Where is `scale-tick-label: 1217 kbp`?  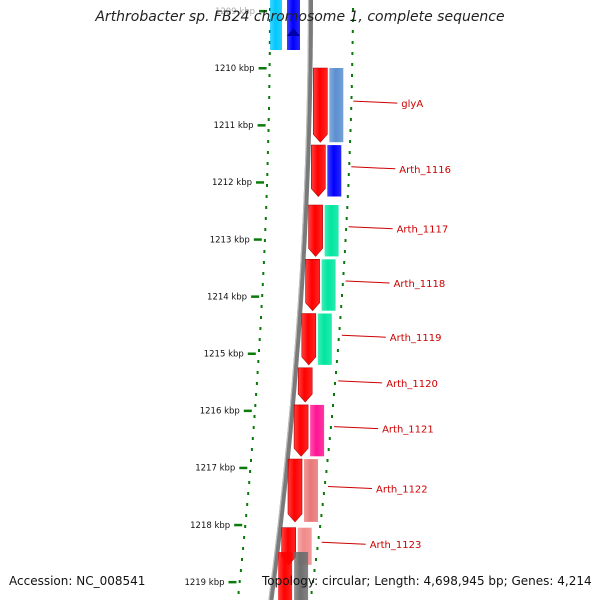
scale-tick-label: 1217 kbp is located at coordinates (215, 469).